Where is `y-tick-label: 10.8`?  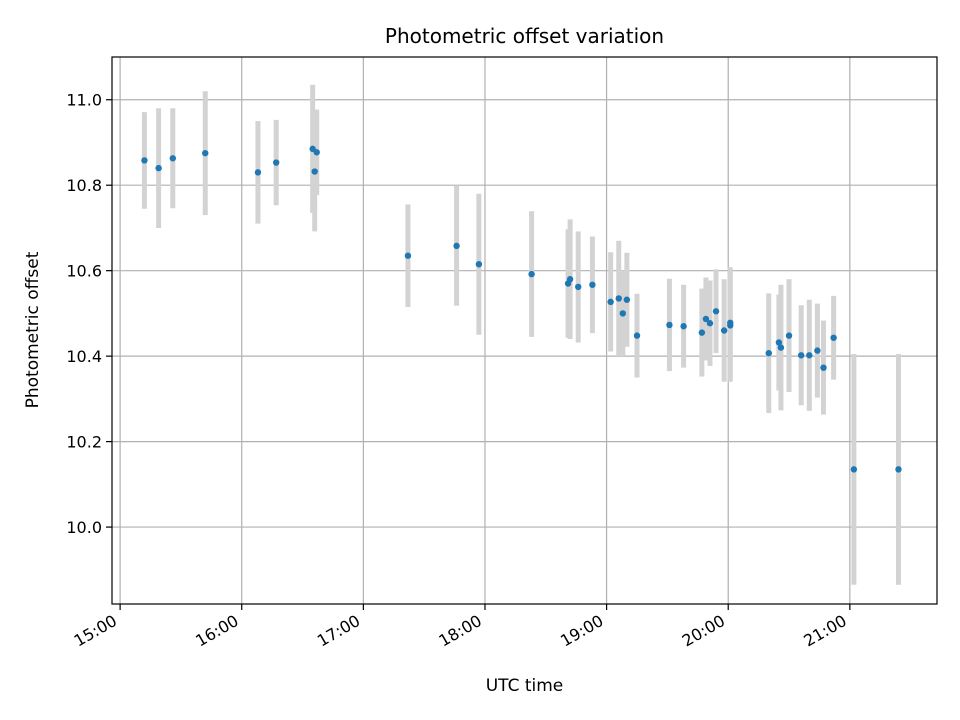
y-tick-label: 10.8 is located at coordinates (84, 185).